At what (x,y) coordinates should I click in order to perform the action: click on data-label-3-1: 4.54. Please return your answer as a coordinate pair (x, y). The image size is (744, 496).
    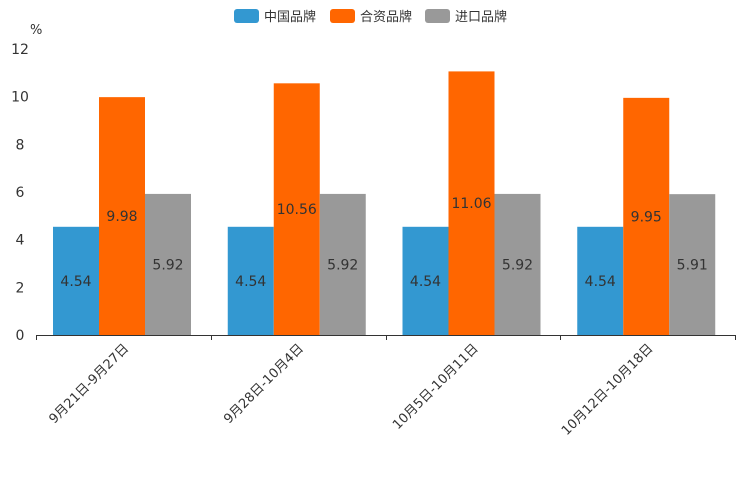
    Looking at the image, I should click on (425, 282).